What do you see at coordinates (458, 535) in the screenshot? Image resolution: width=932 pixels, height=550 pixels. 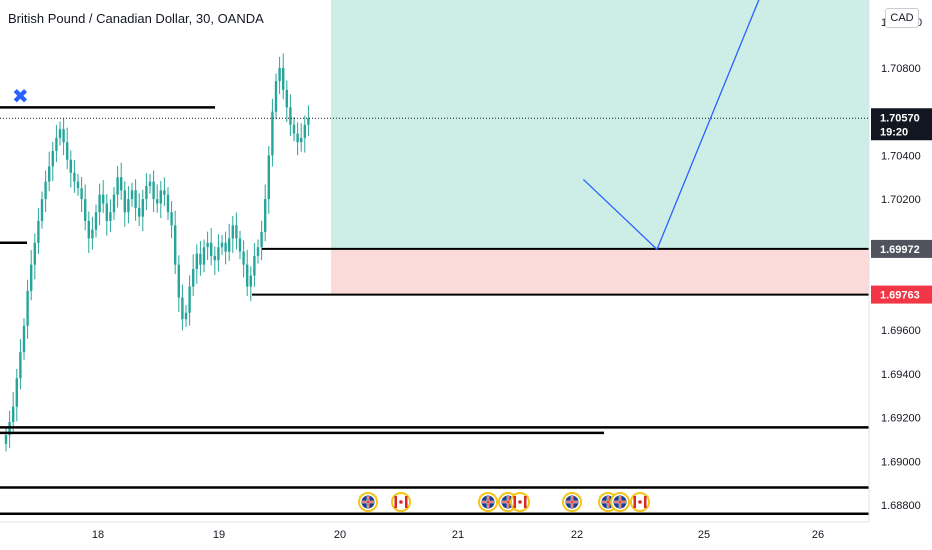 I see `date-tick-label: 21` at bounding box center [458, 535].